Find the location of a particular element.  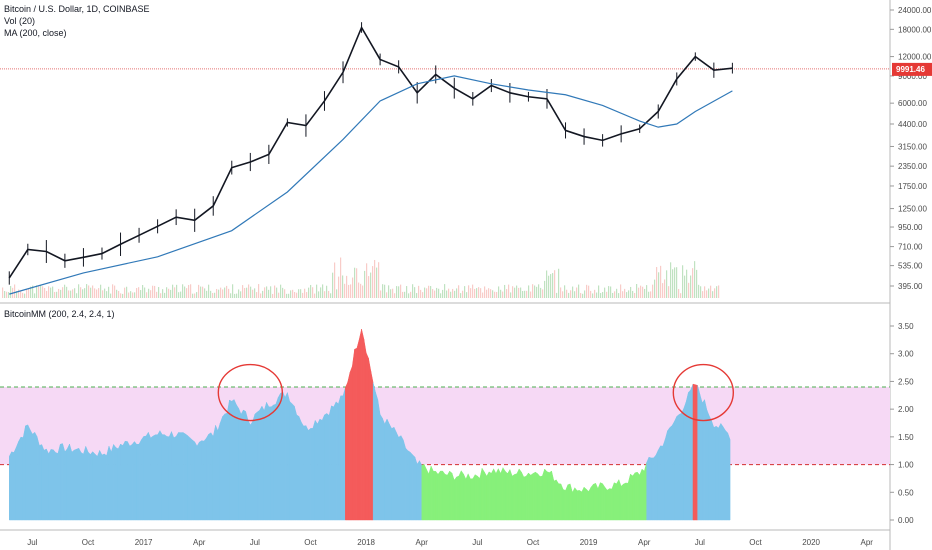

y-tick-label: 950.00 is located at coordinates (910, 227).